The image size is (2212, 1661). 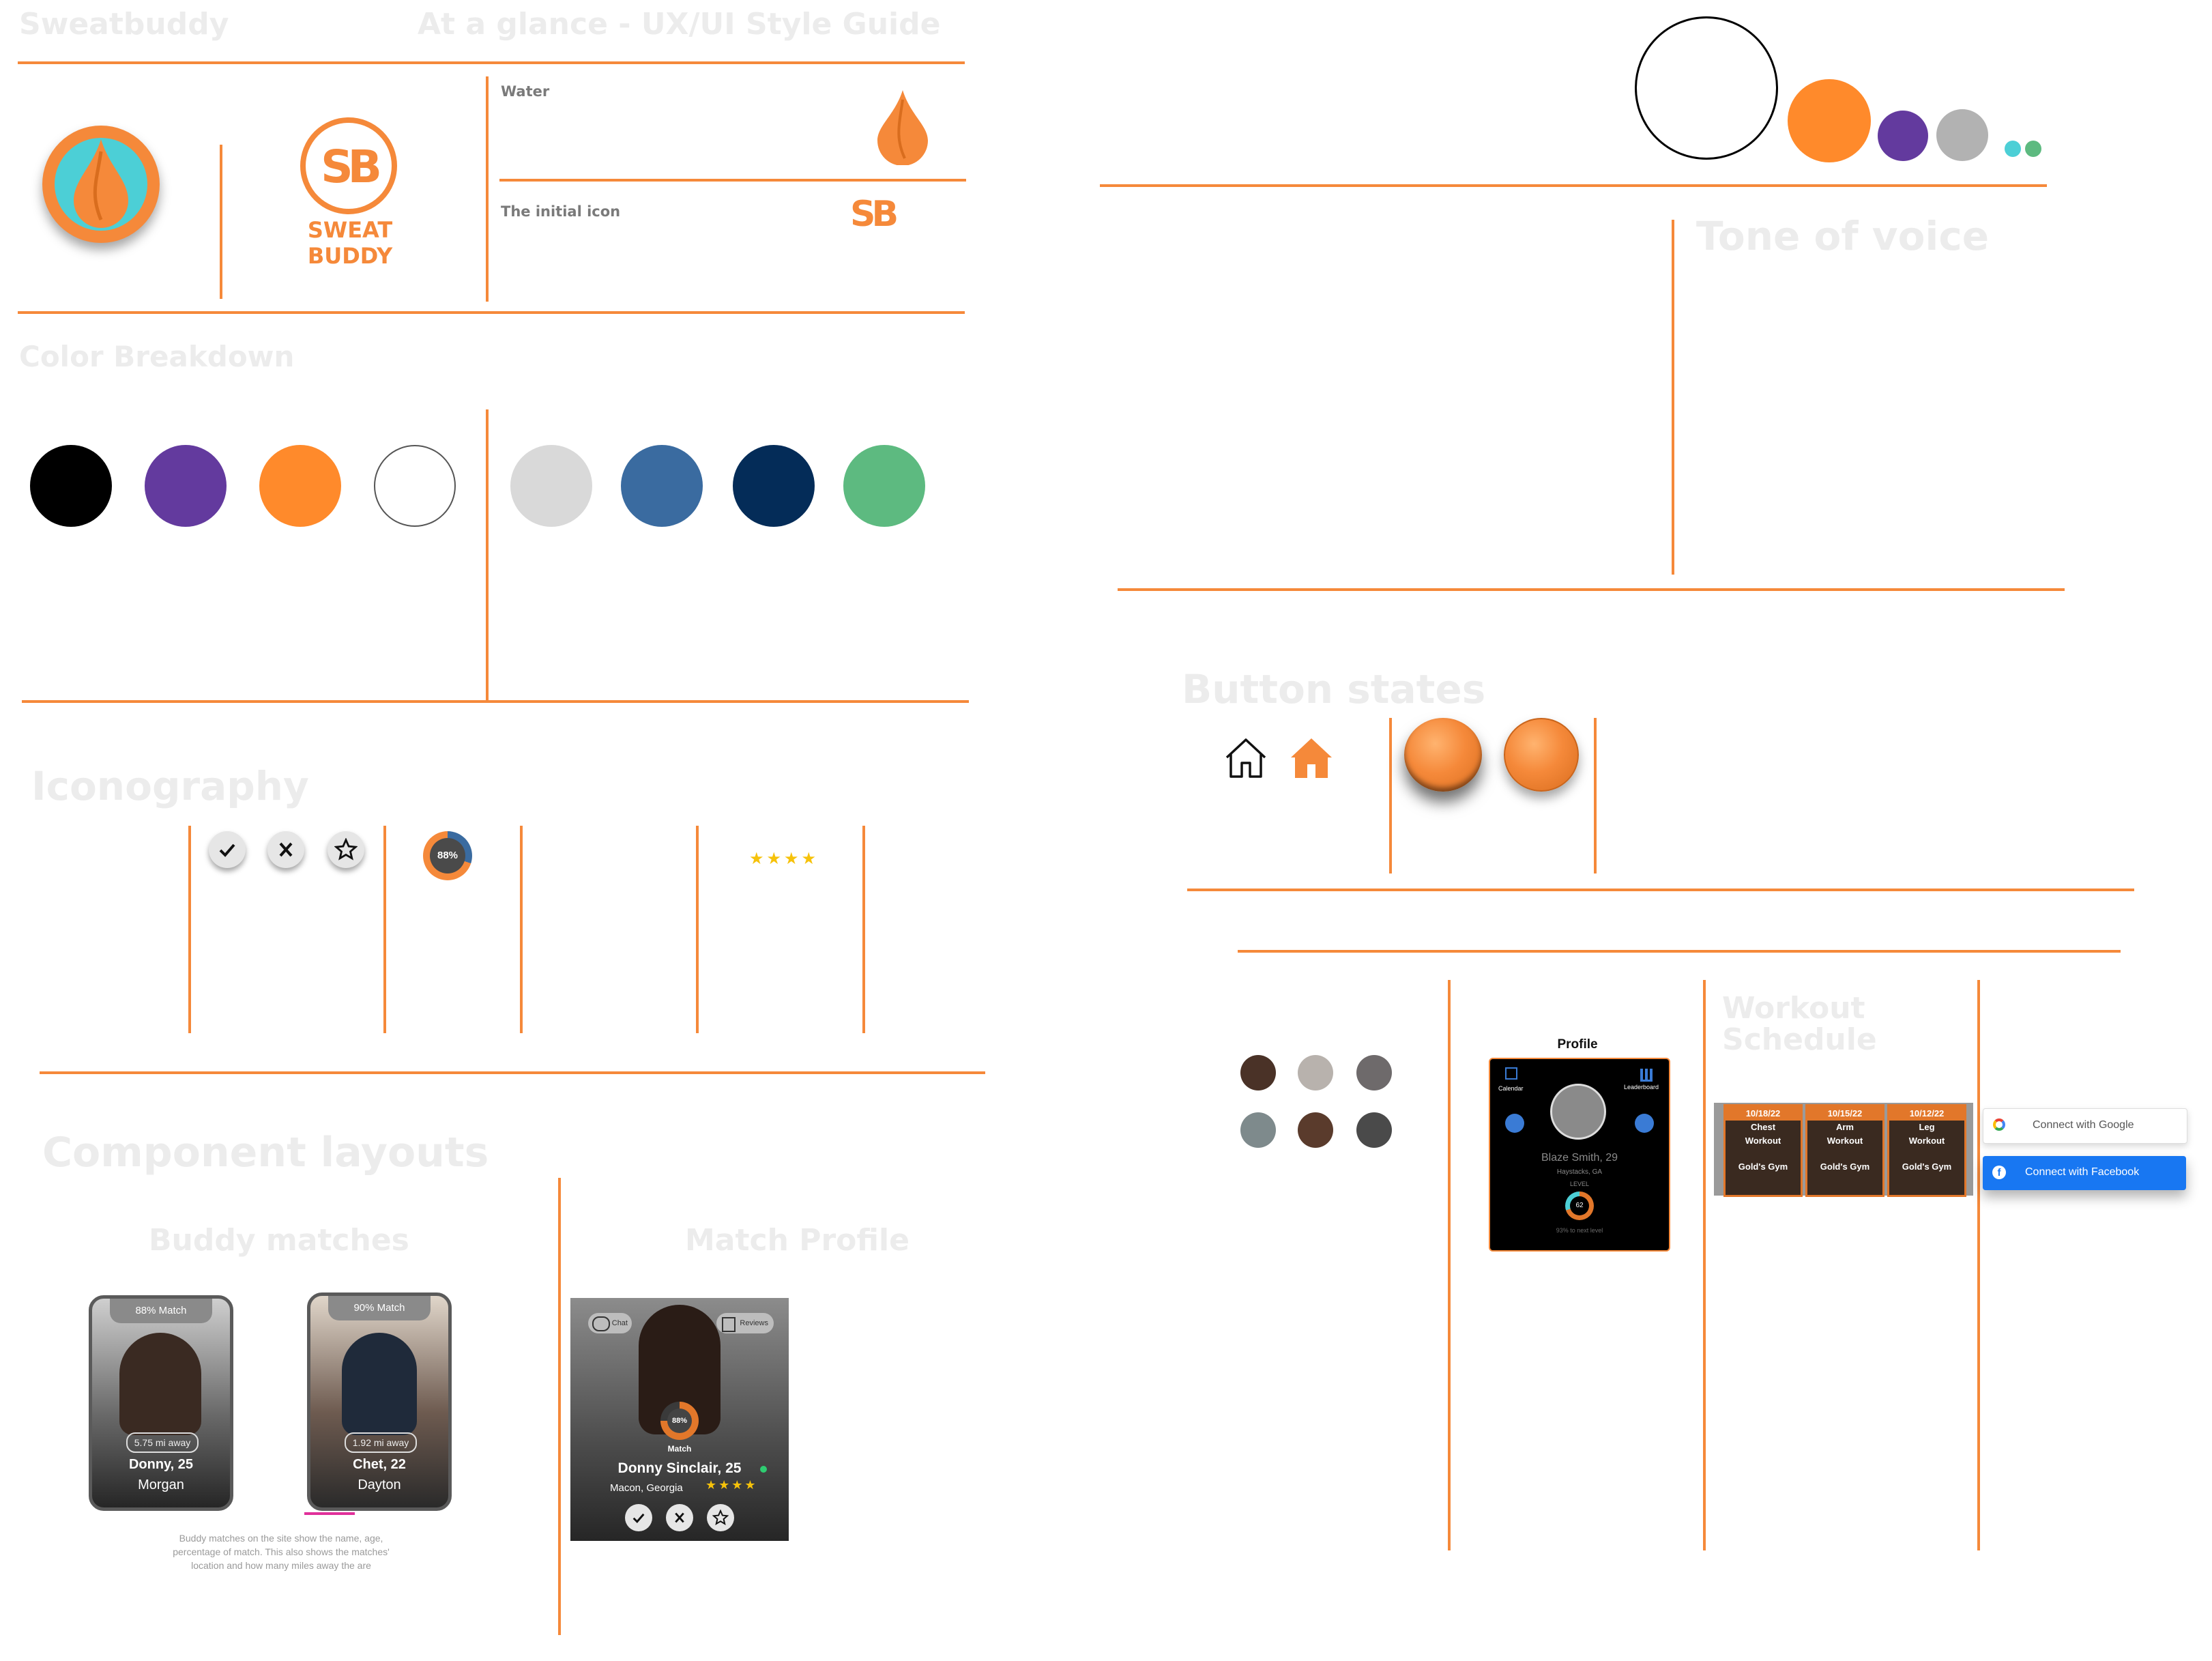 What do you see at coordinates (101, 184) in the screenshot?
I see `app-icon` at bounding box center [101, 184].